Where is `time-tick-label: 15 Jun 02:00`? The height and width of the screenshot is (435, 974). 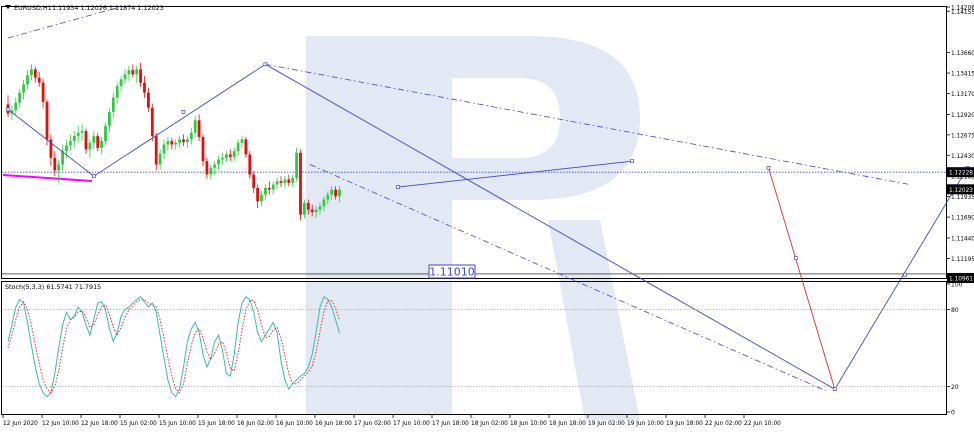
time-tick-label: 15 Jun 02:00 is located at coordinates (138, 424).